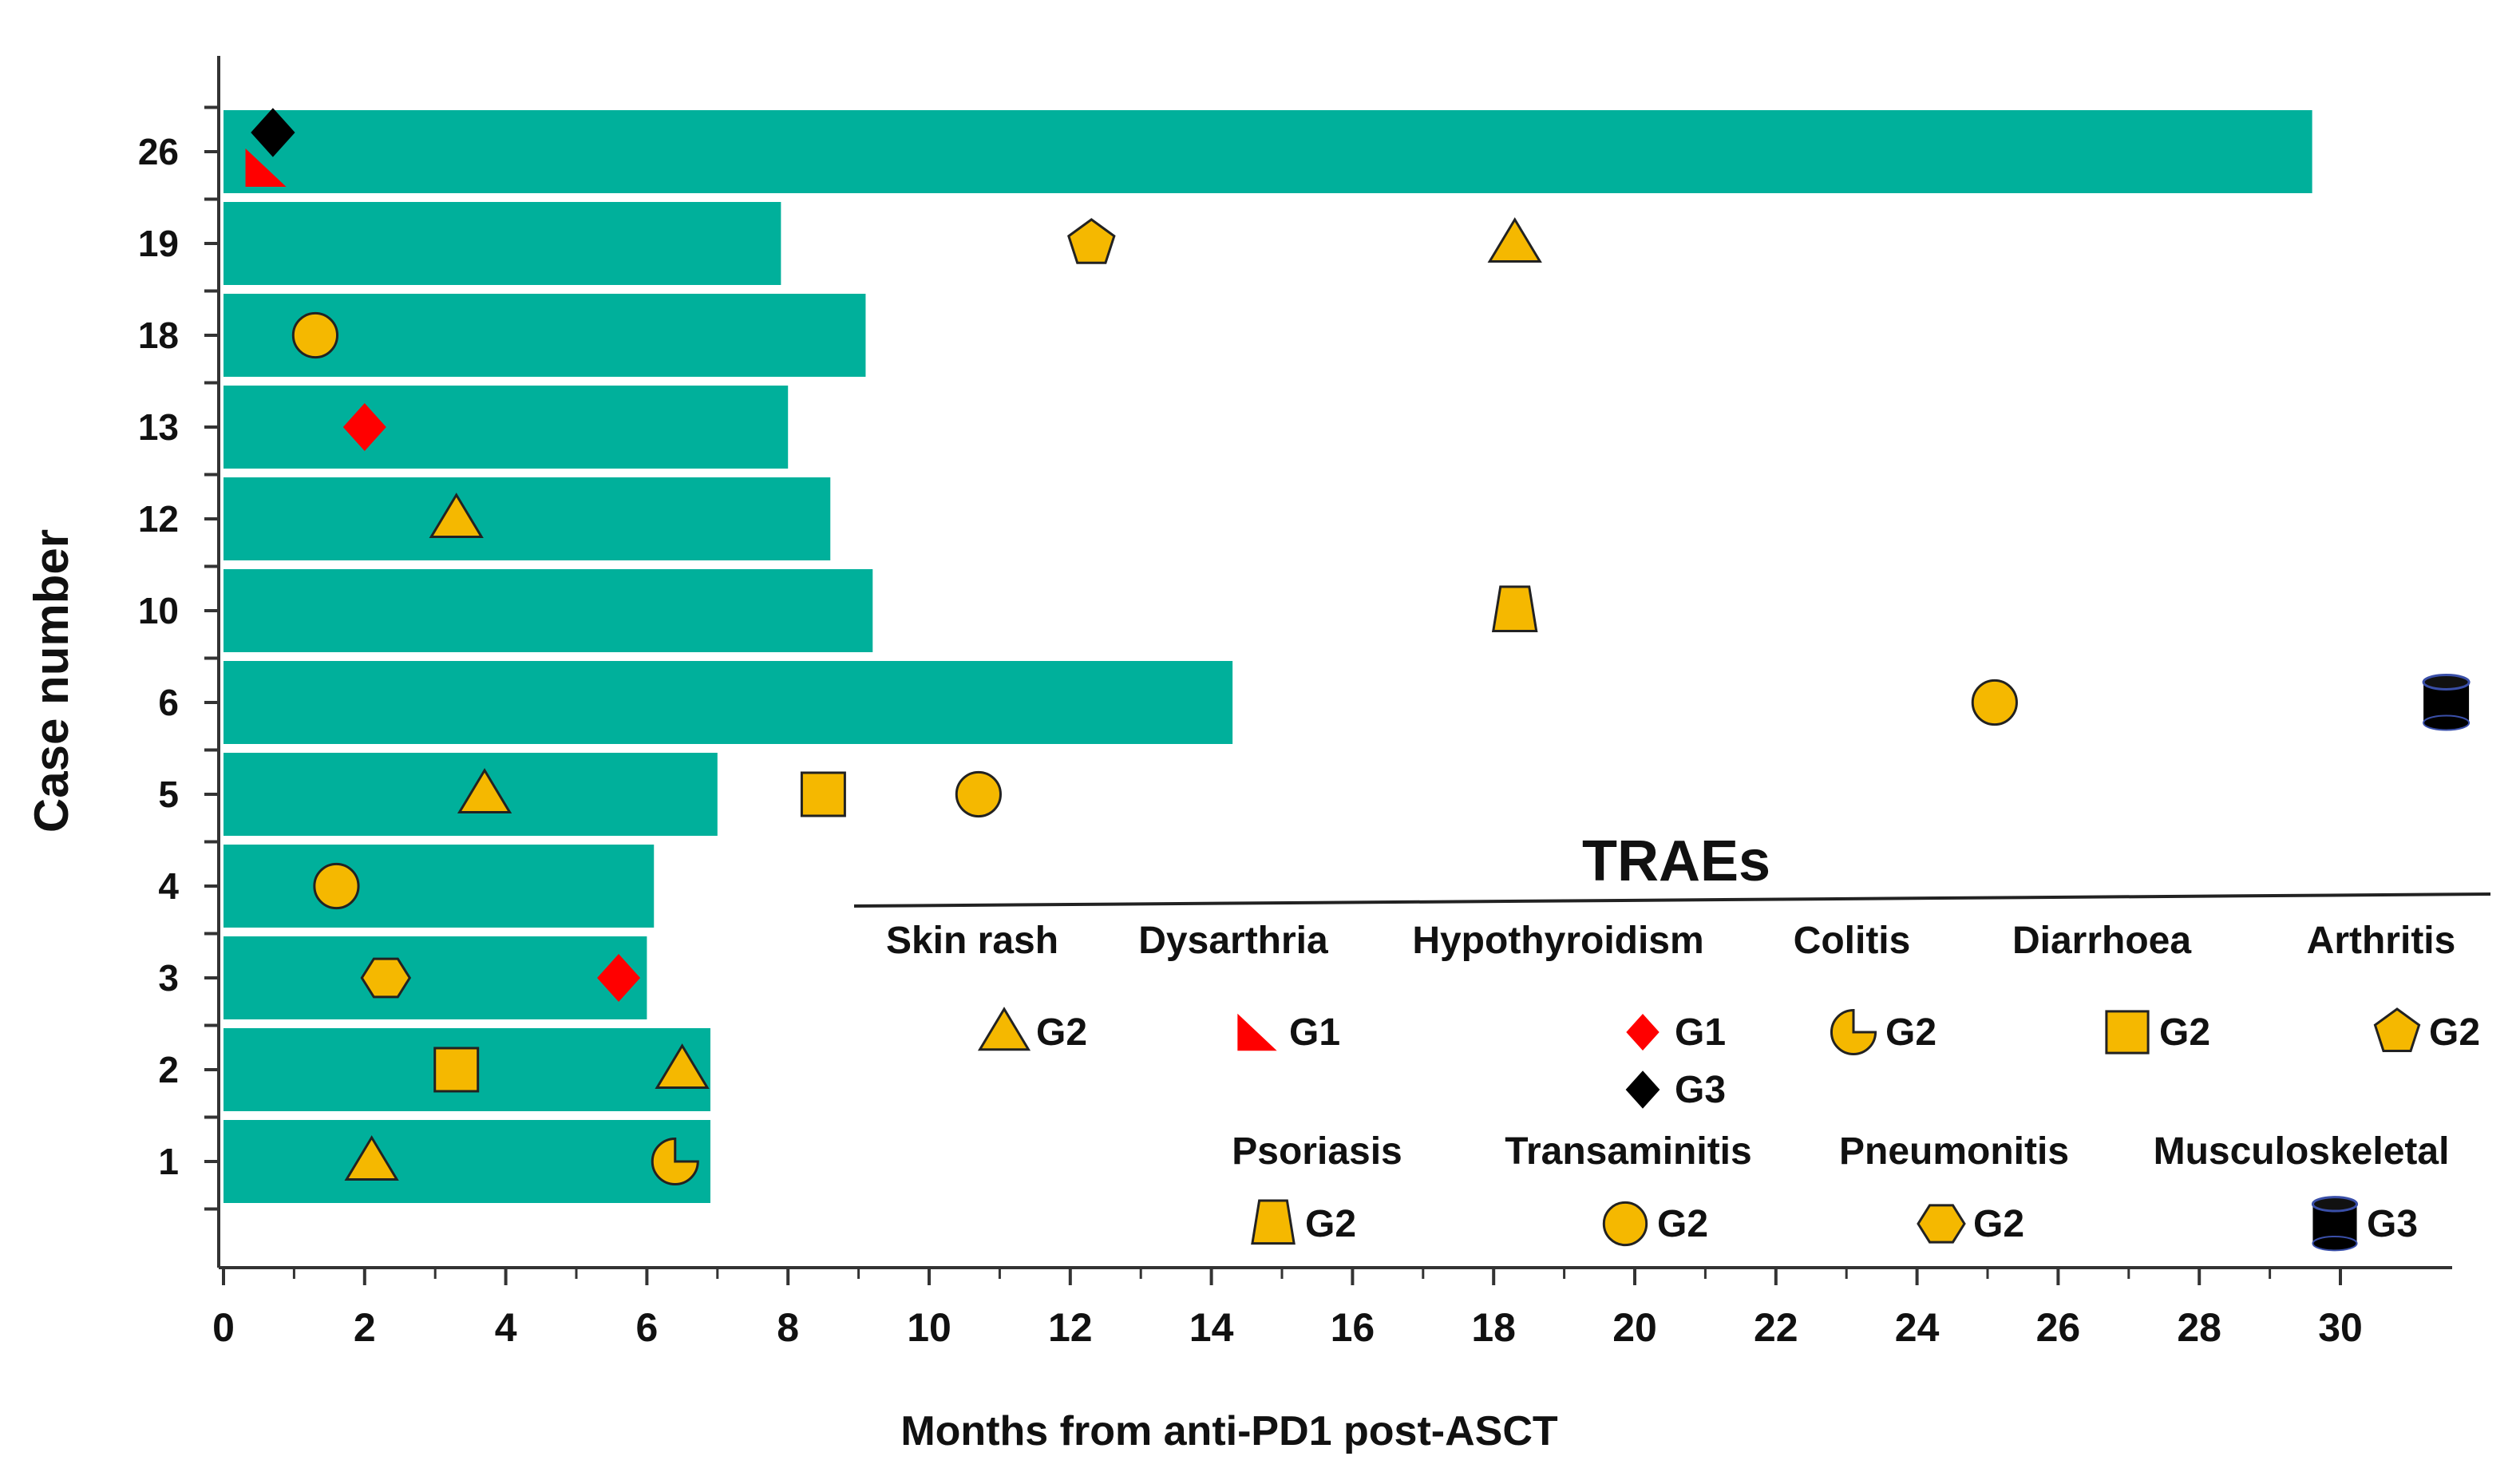 The height and width of the screenshot is (1480, 2520). Describe the element at coordinates (1233, 941) in the screenshot. I see `legend-name: Dysarthria` at that location.